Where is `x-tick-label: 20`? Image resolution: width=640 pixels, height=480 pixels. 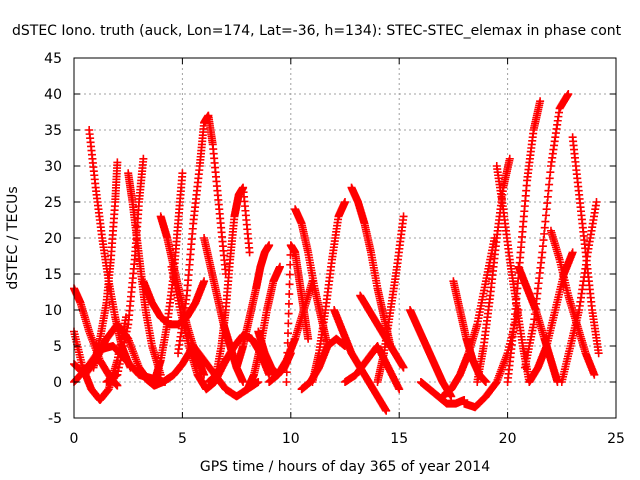 x-tick-label: 20 is located at coordinates (508, 439).